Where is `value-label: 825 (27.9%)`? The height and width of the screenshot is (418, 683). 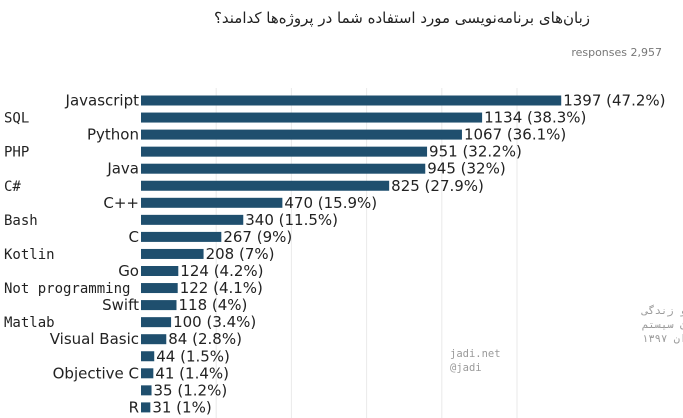
value-label: 825 (27.9%) is located at coordinates (437, 186).